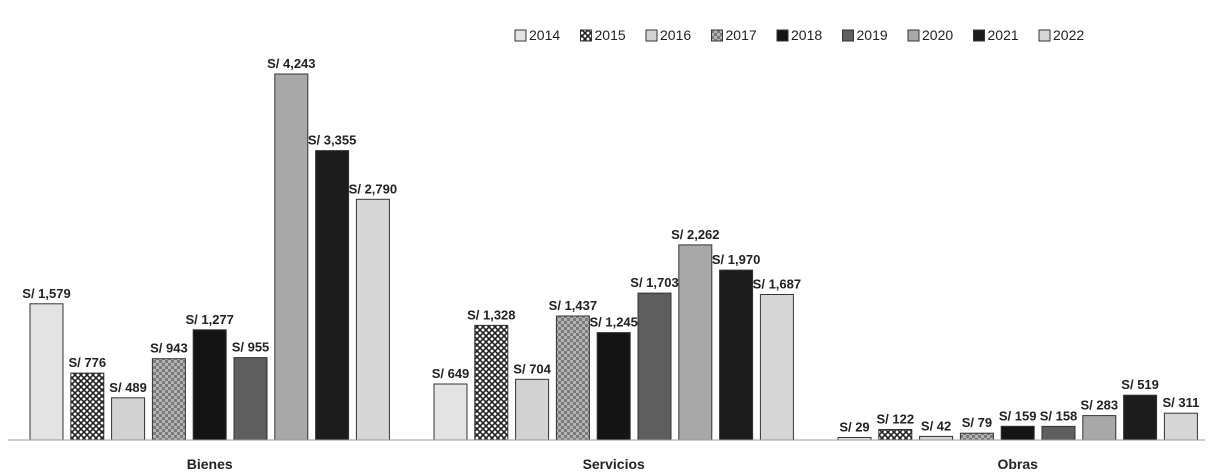 The width and height of the screenshot is (1213, 474). I want to click on legend-item-2014: 2014, so click(537, 35).